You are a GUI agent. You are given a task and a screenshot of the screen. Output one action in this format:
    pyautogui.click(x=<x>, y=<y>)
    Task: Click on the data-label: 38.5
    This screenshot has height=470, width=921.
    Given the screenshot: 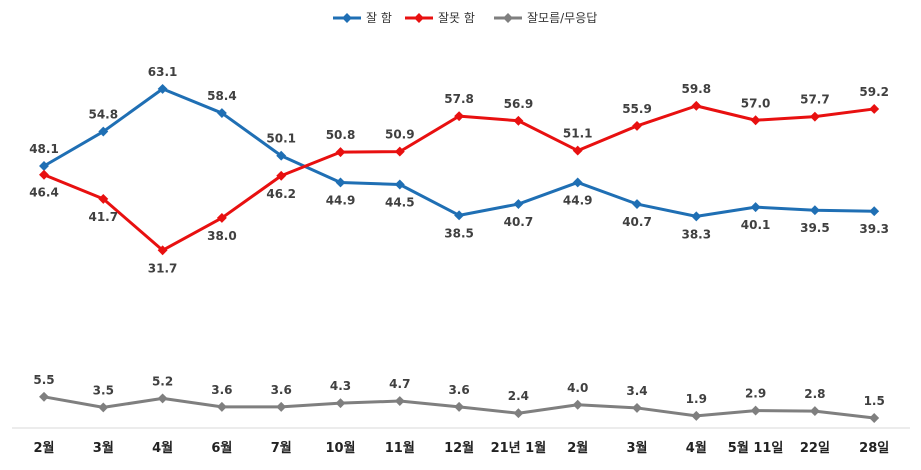 What is the action you would take?
    pyautogui.click(x=459, y=233)
    